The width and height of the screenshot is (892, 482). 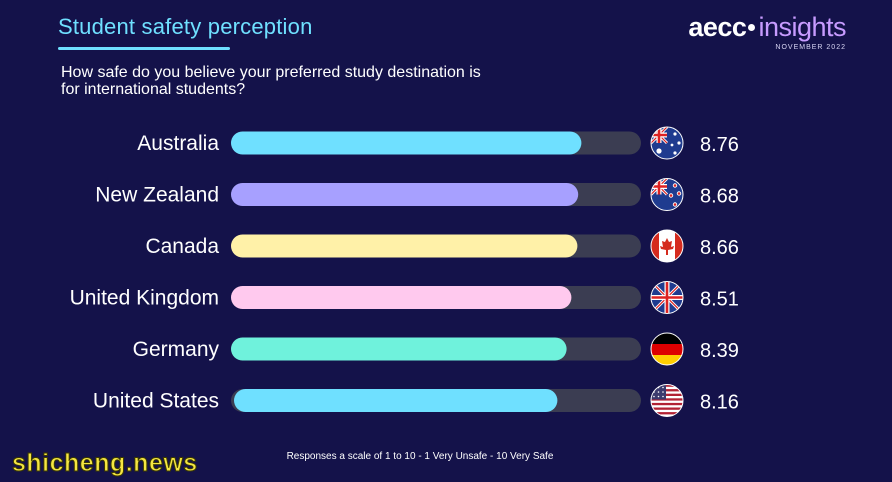 What do you see at coordinates (667, 400) in the screenshot?
I see `united-states-flag-icon` at bounding box center [667, 400].